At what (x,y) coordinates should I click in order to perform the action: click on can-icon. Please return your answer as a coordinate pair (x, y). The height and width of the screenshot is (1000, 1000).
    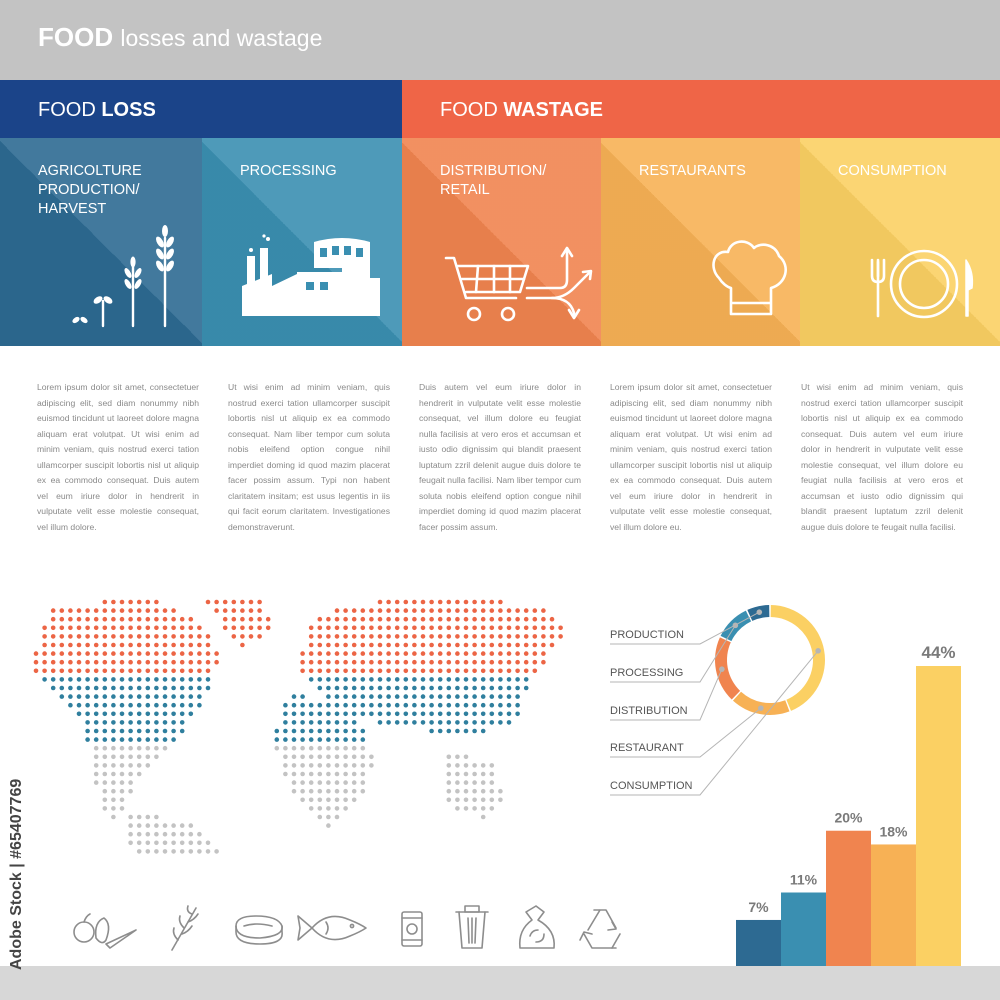
    Looking at the image, I should click on (412, 929).